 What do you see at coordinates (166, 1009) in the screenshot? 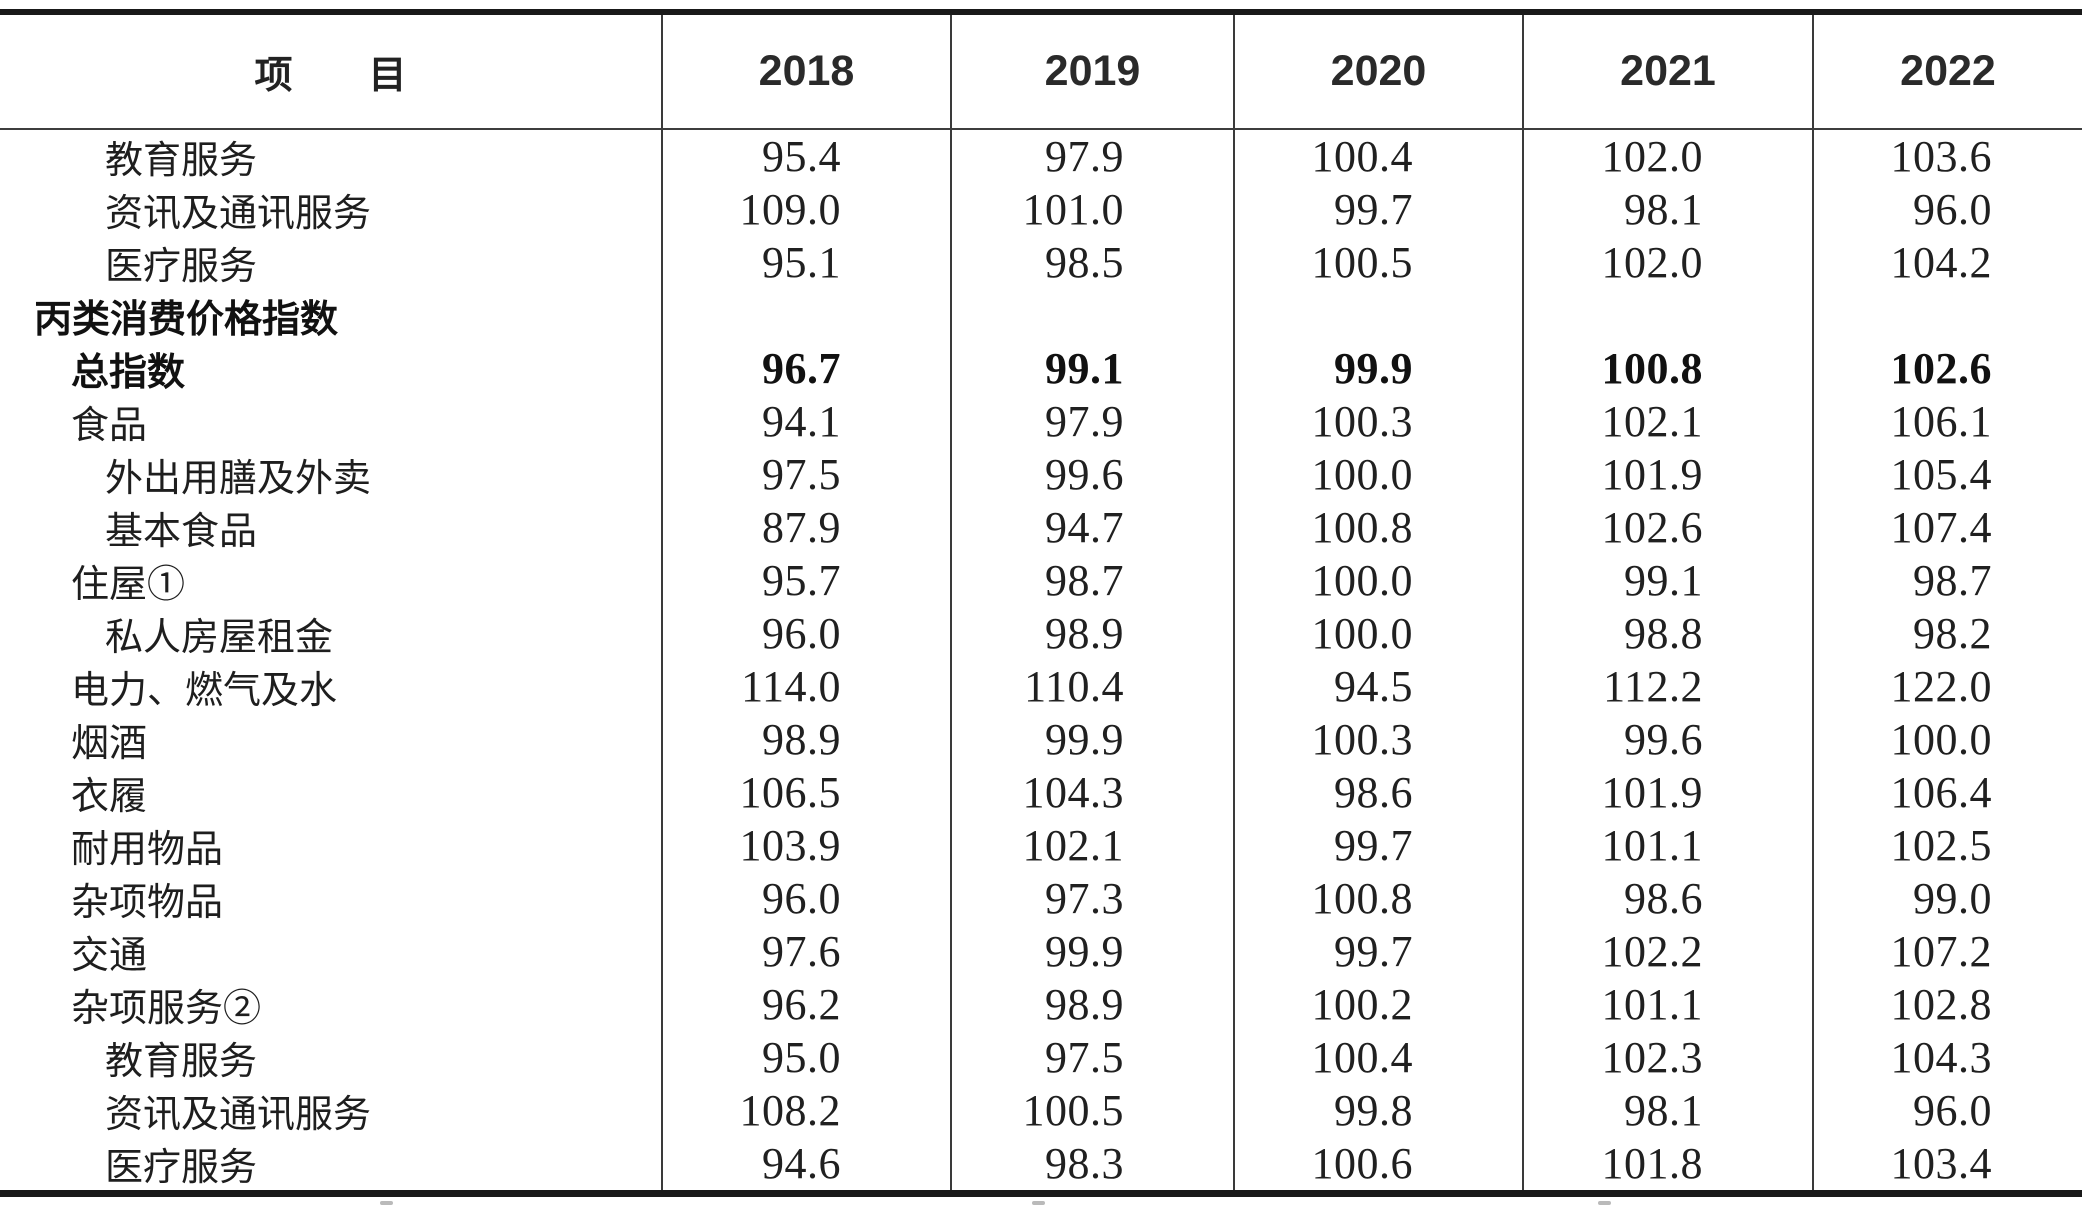
I see `row-label: 杂项服务②` at bounding box center [166, 1009].